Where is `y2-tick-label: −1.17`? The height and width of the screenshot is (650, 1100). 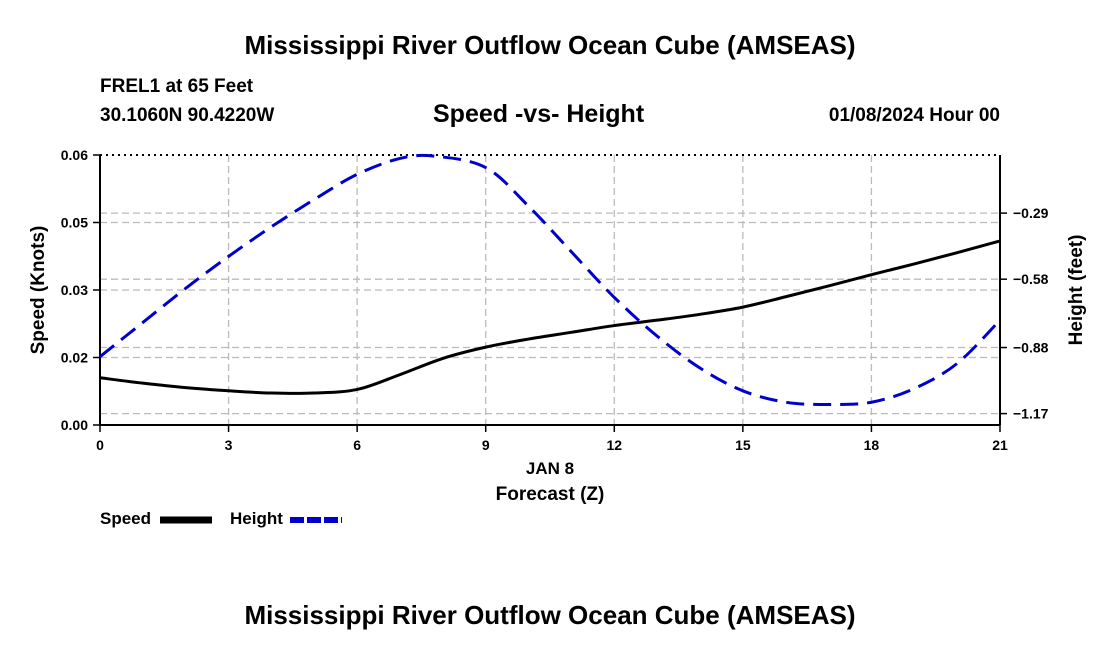 y2-tick-label: −1.17 is located at coordinates (1031, 414).